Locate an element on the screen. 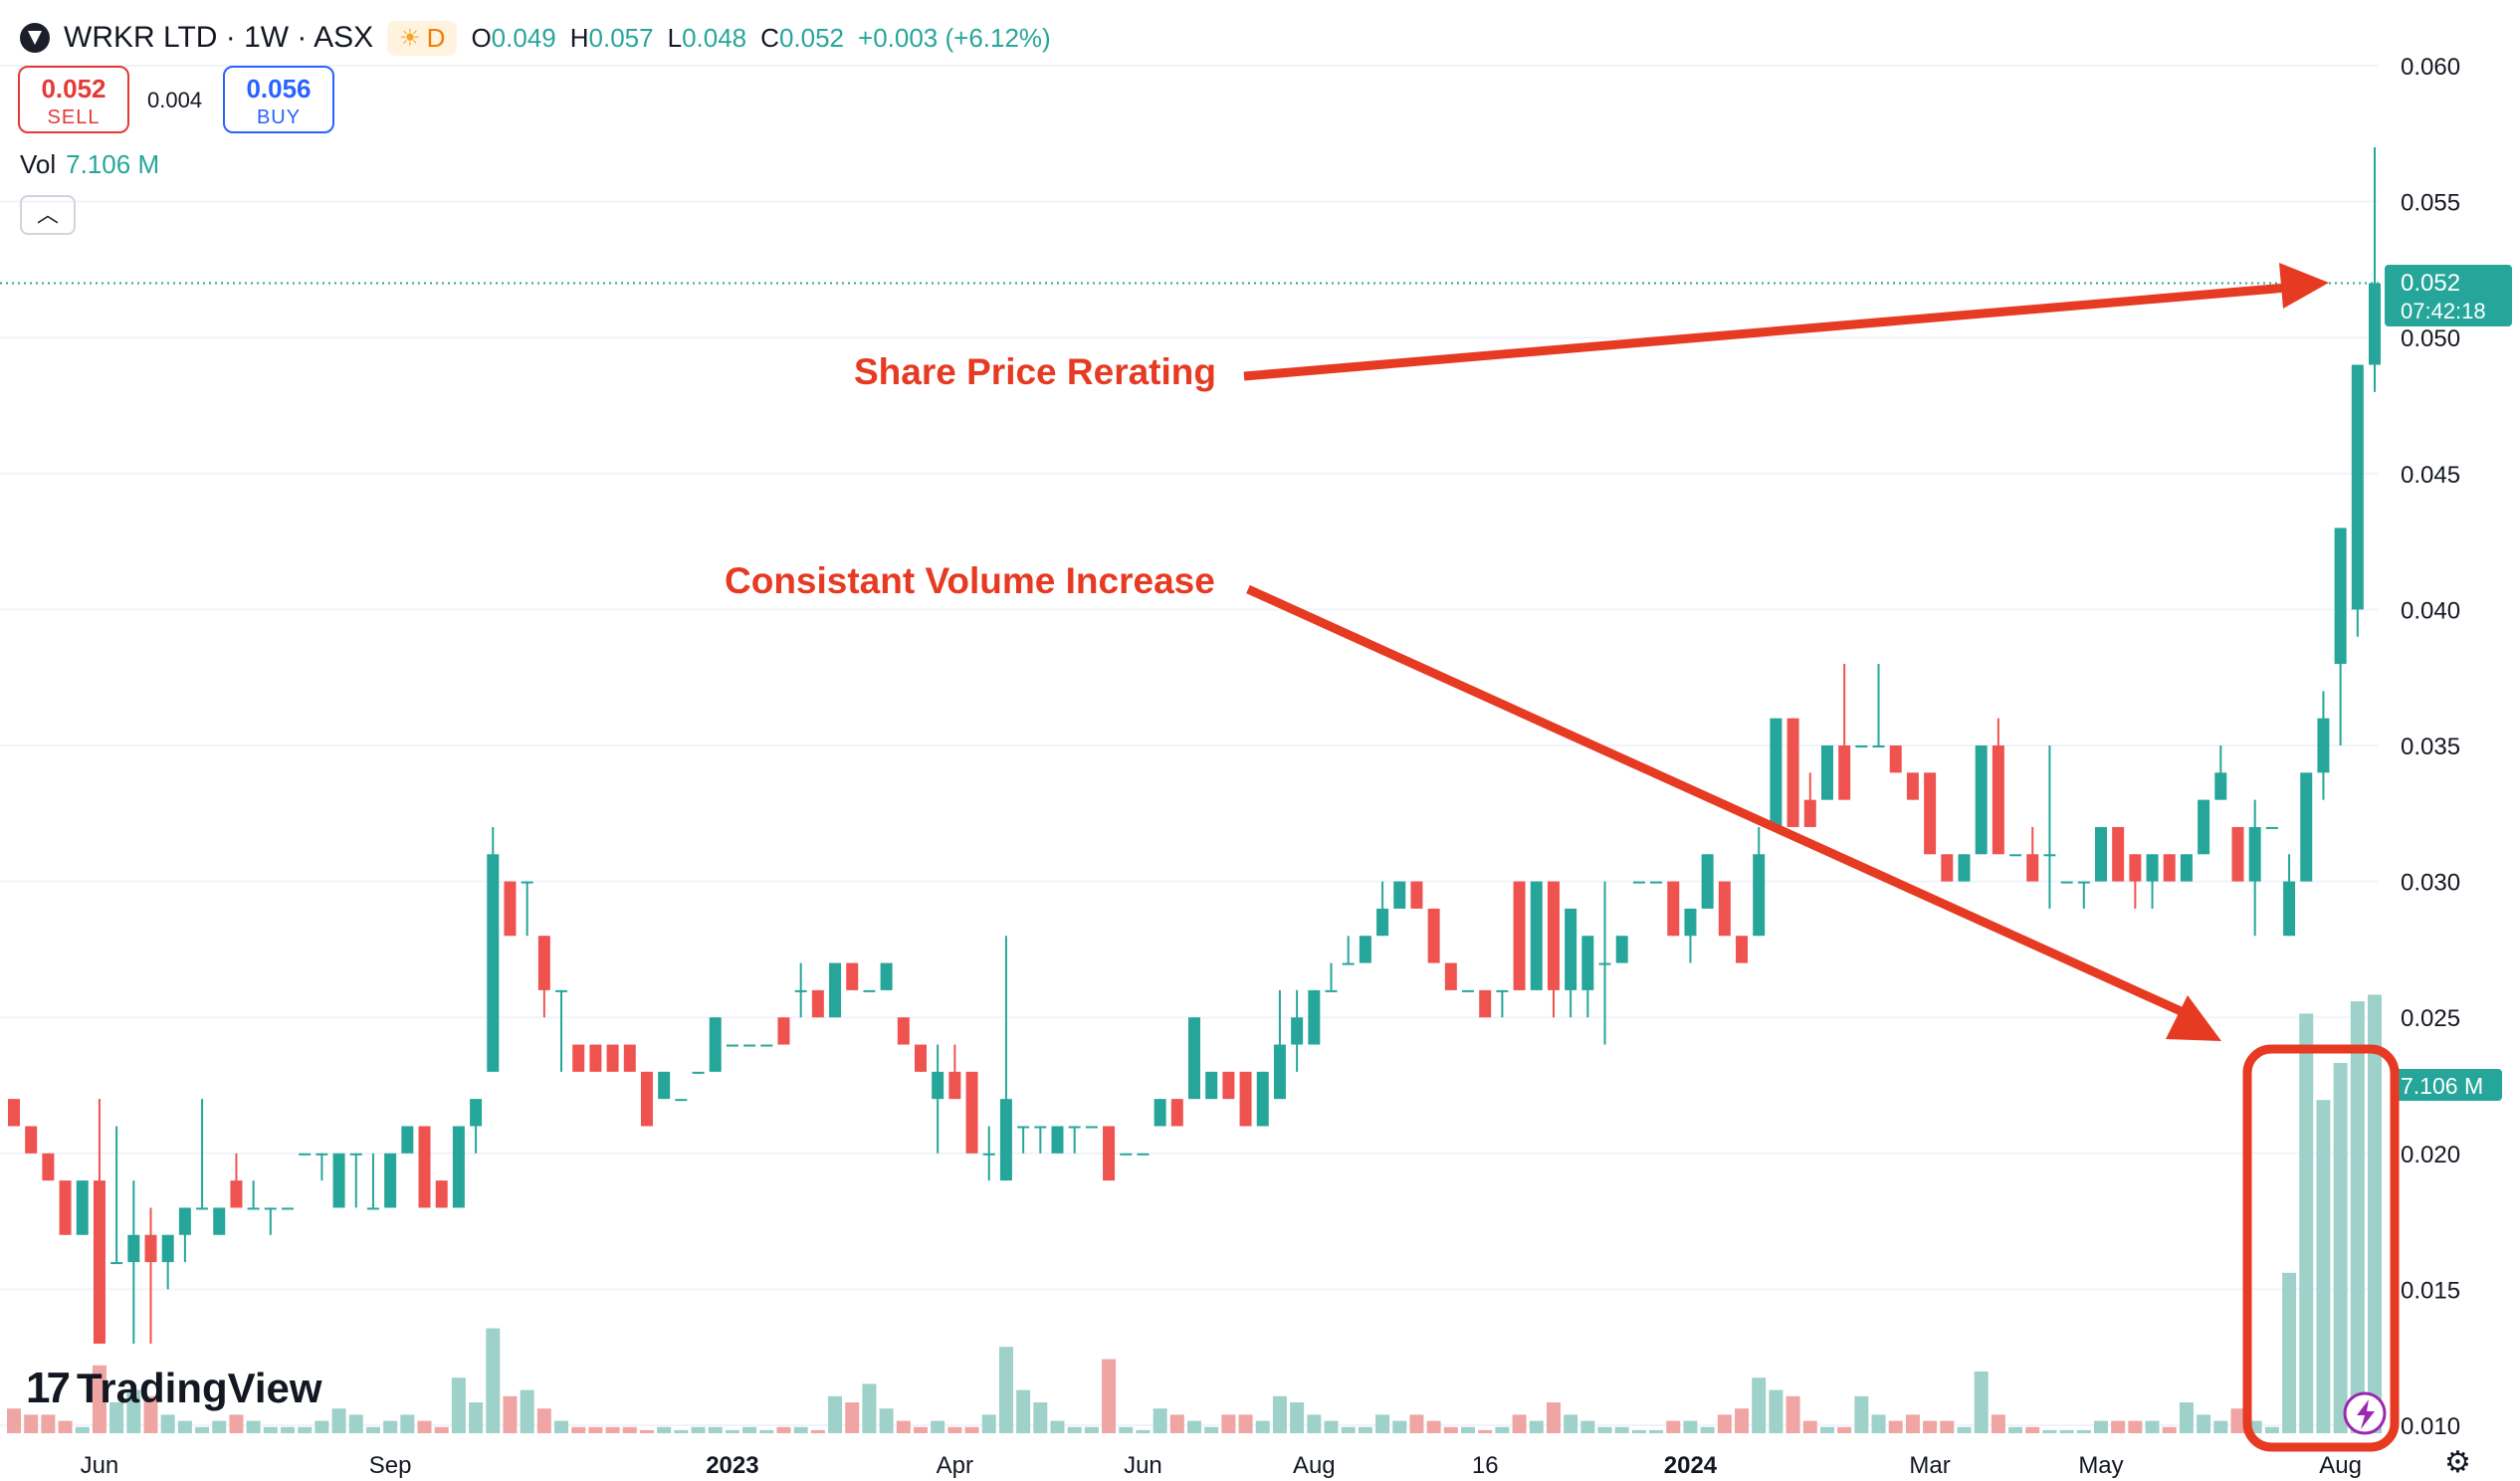 The height and width of the screenshot is (1481, 2520). chevron-up-icon: ︿ is located at coordinates (48, 215).